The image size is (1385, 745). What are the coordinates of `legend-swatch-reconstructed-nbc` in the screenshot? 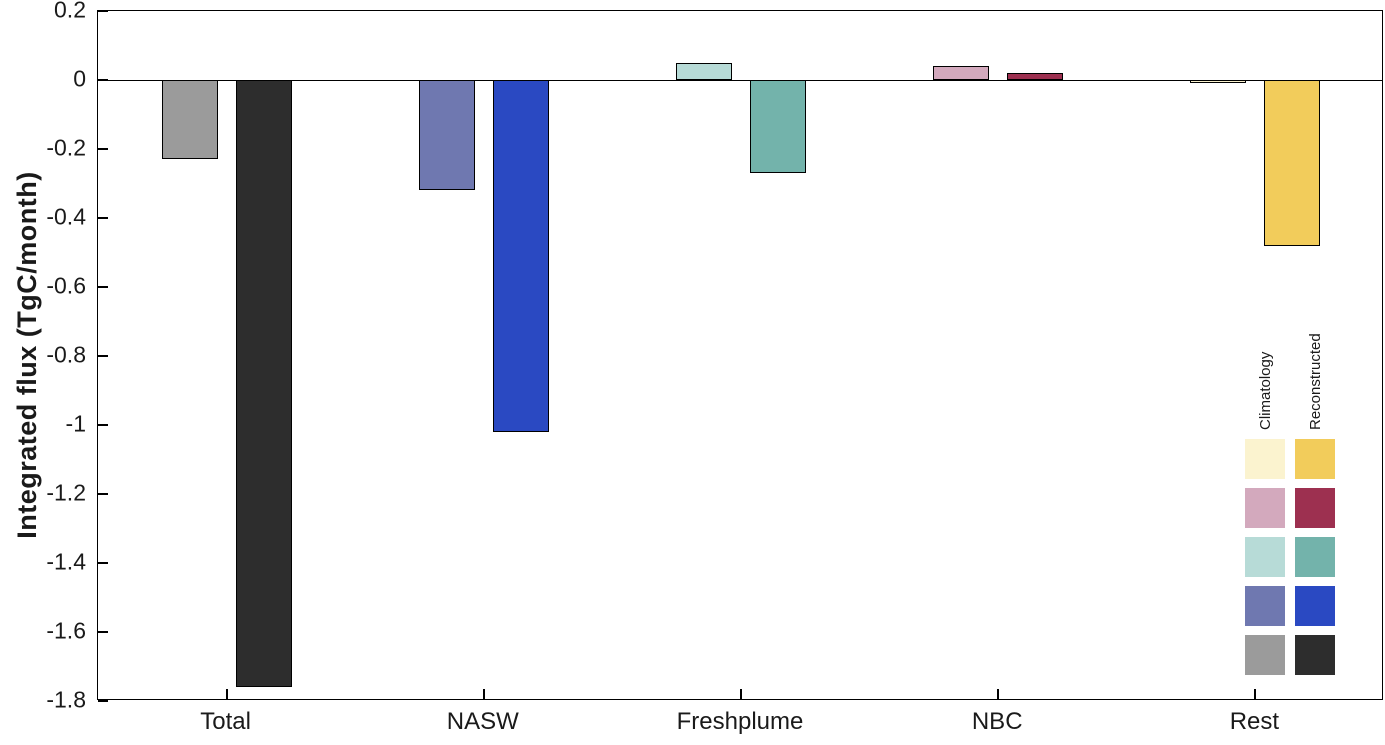 It's located at (1315, 508).